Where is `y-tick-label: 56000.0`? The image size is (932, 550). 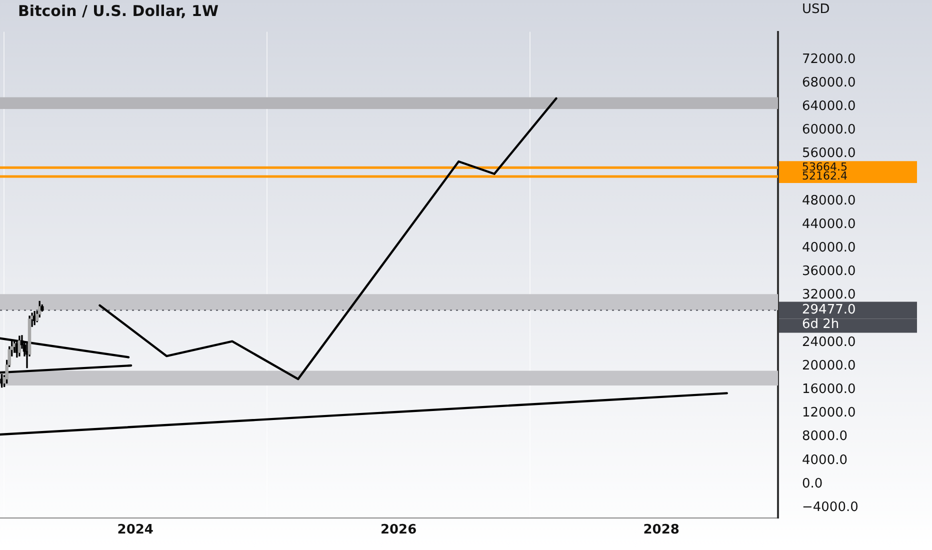 y-tick-label: 56000.0 is located at coordinates (829, 154).